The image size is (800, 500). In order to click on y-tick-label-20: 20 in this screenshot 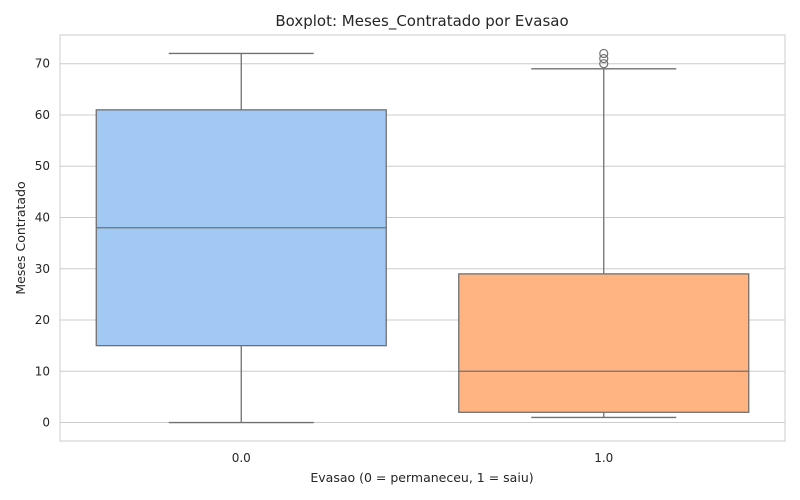, I will do `click(42, 320)`.